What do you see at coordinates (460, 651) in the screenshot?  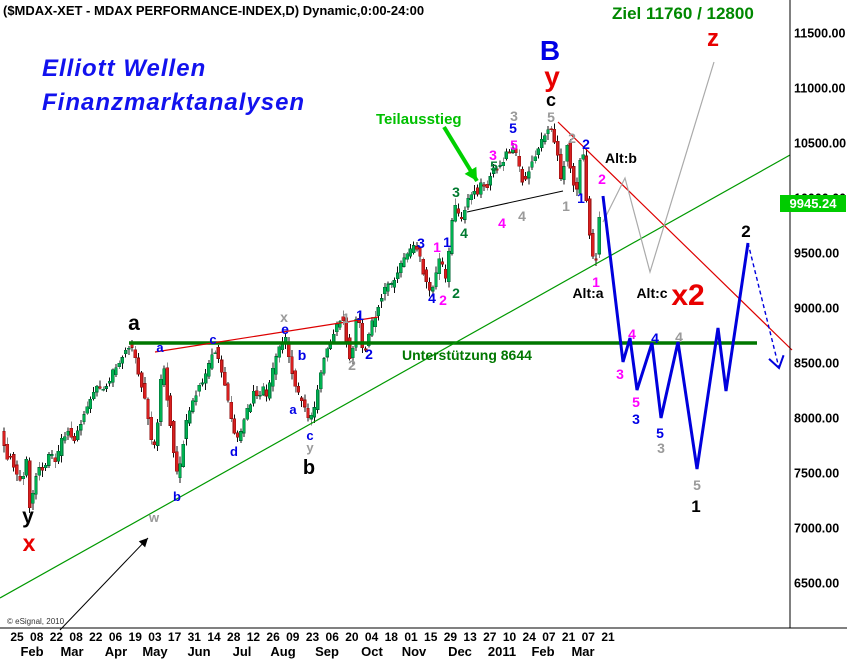 I see `month-tick-label: Dec` at bounding box center [460, 651].